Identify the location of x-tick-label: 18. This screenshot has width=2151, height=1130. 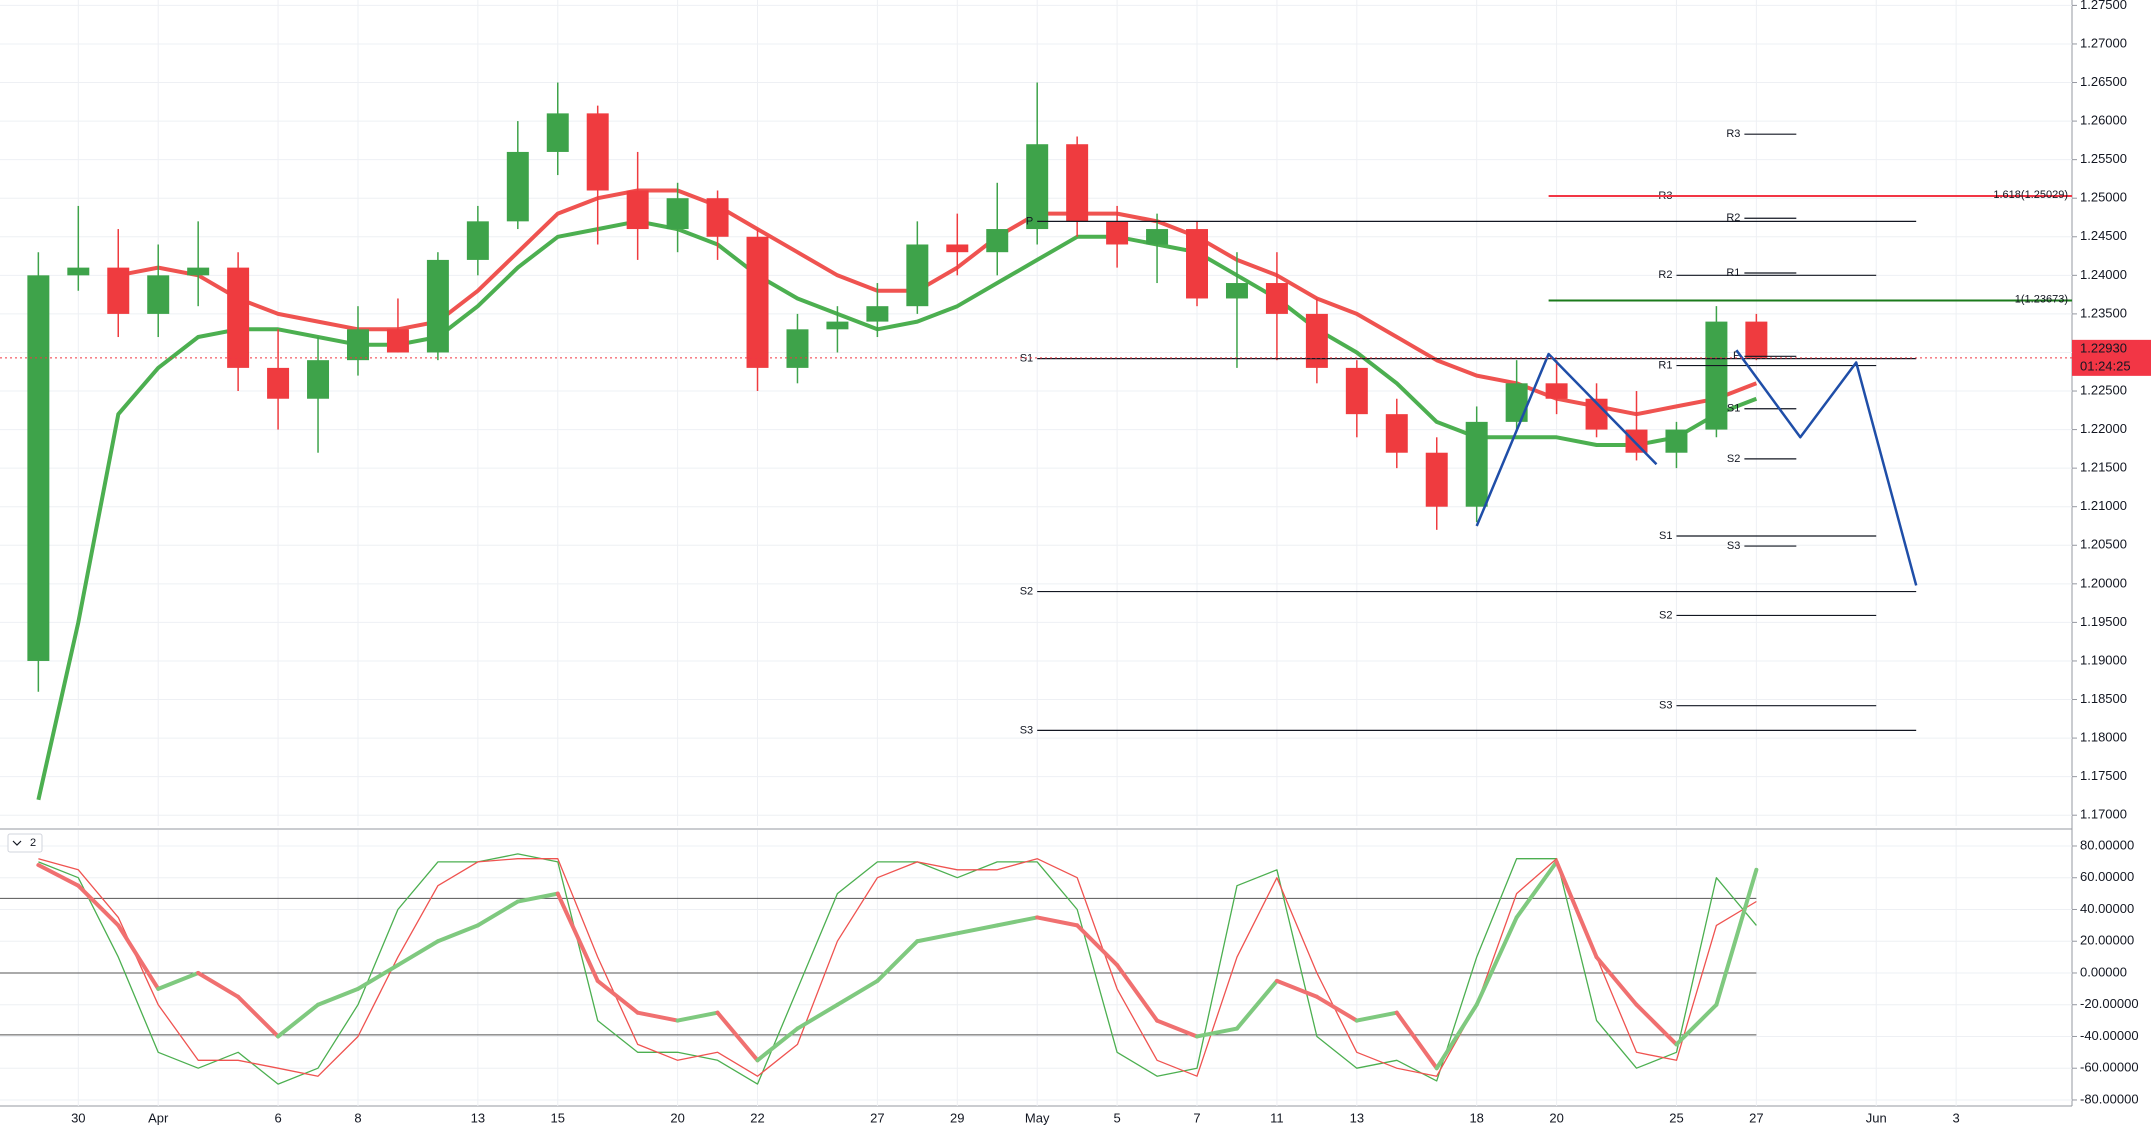
(1476, 1117).